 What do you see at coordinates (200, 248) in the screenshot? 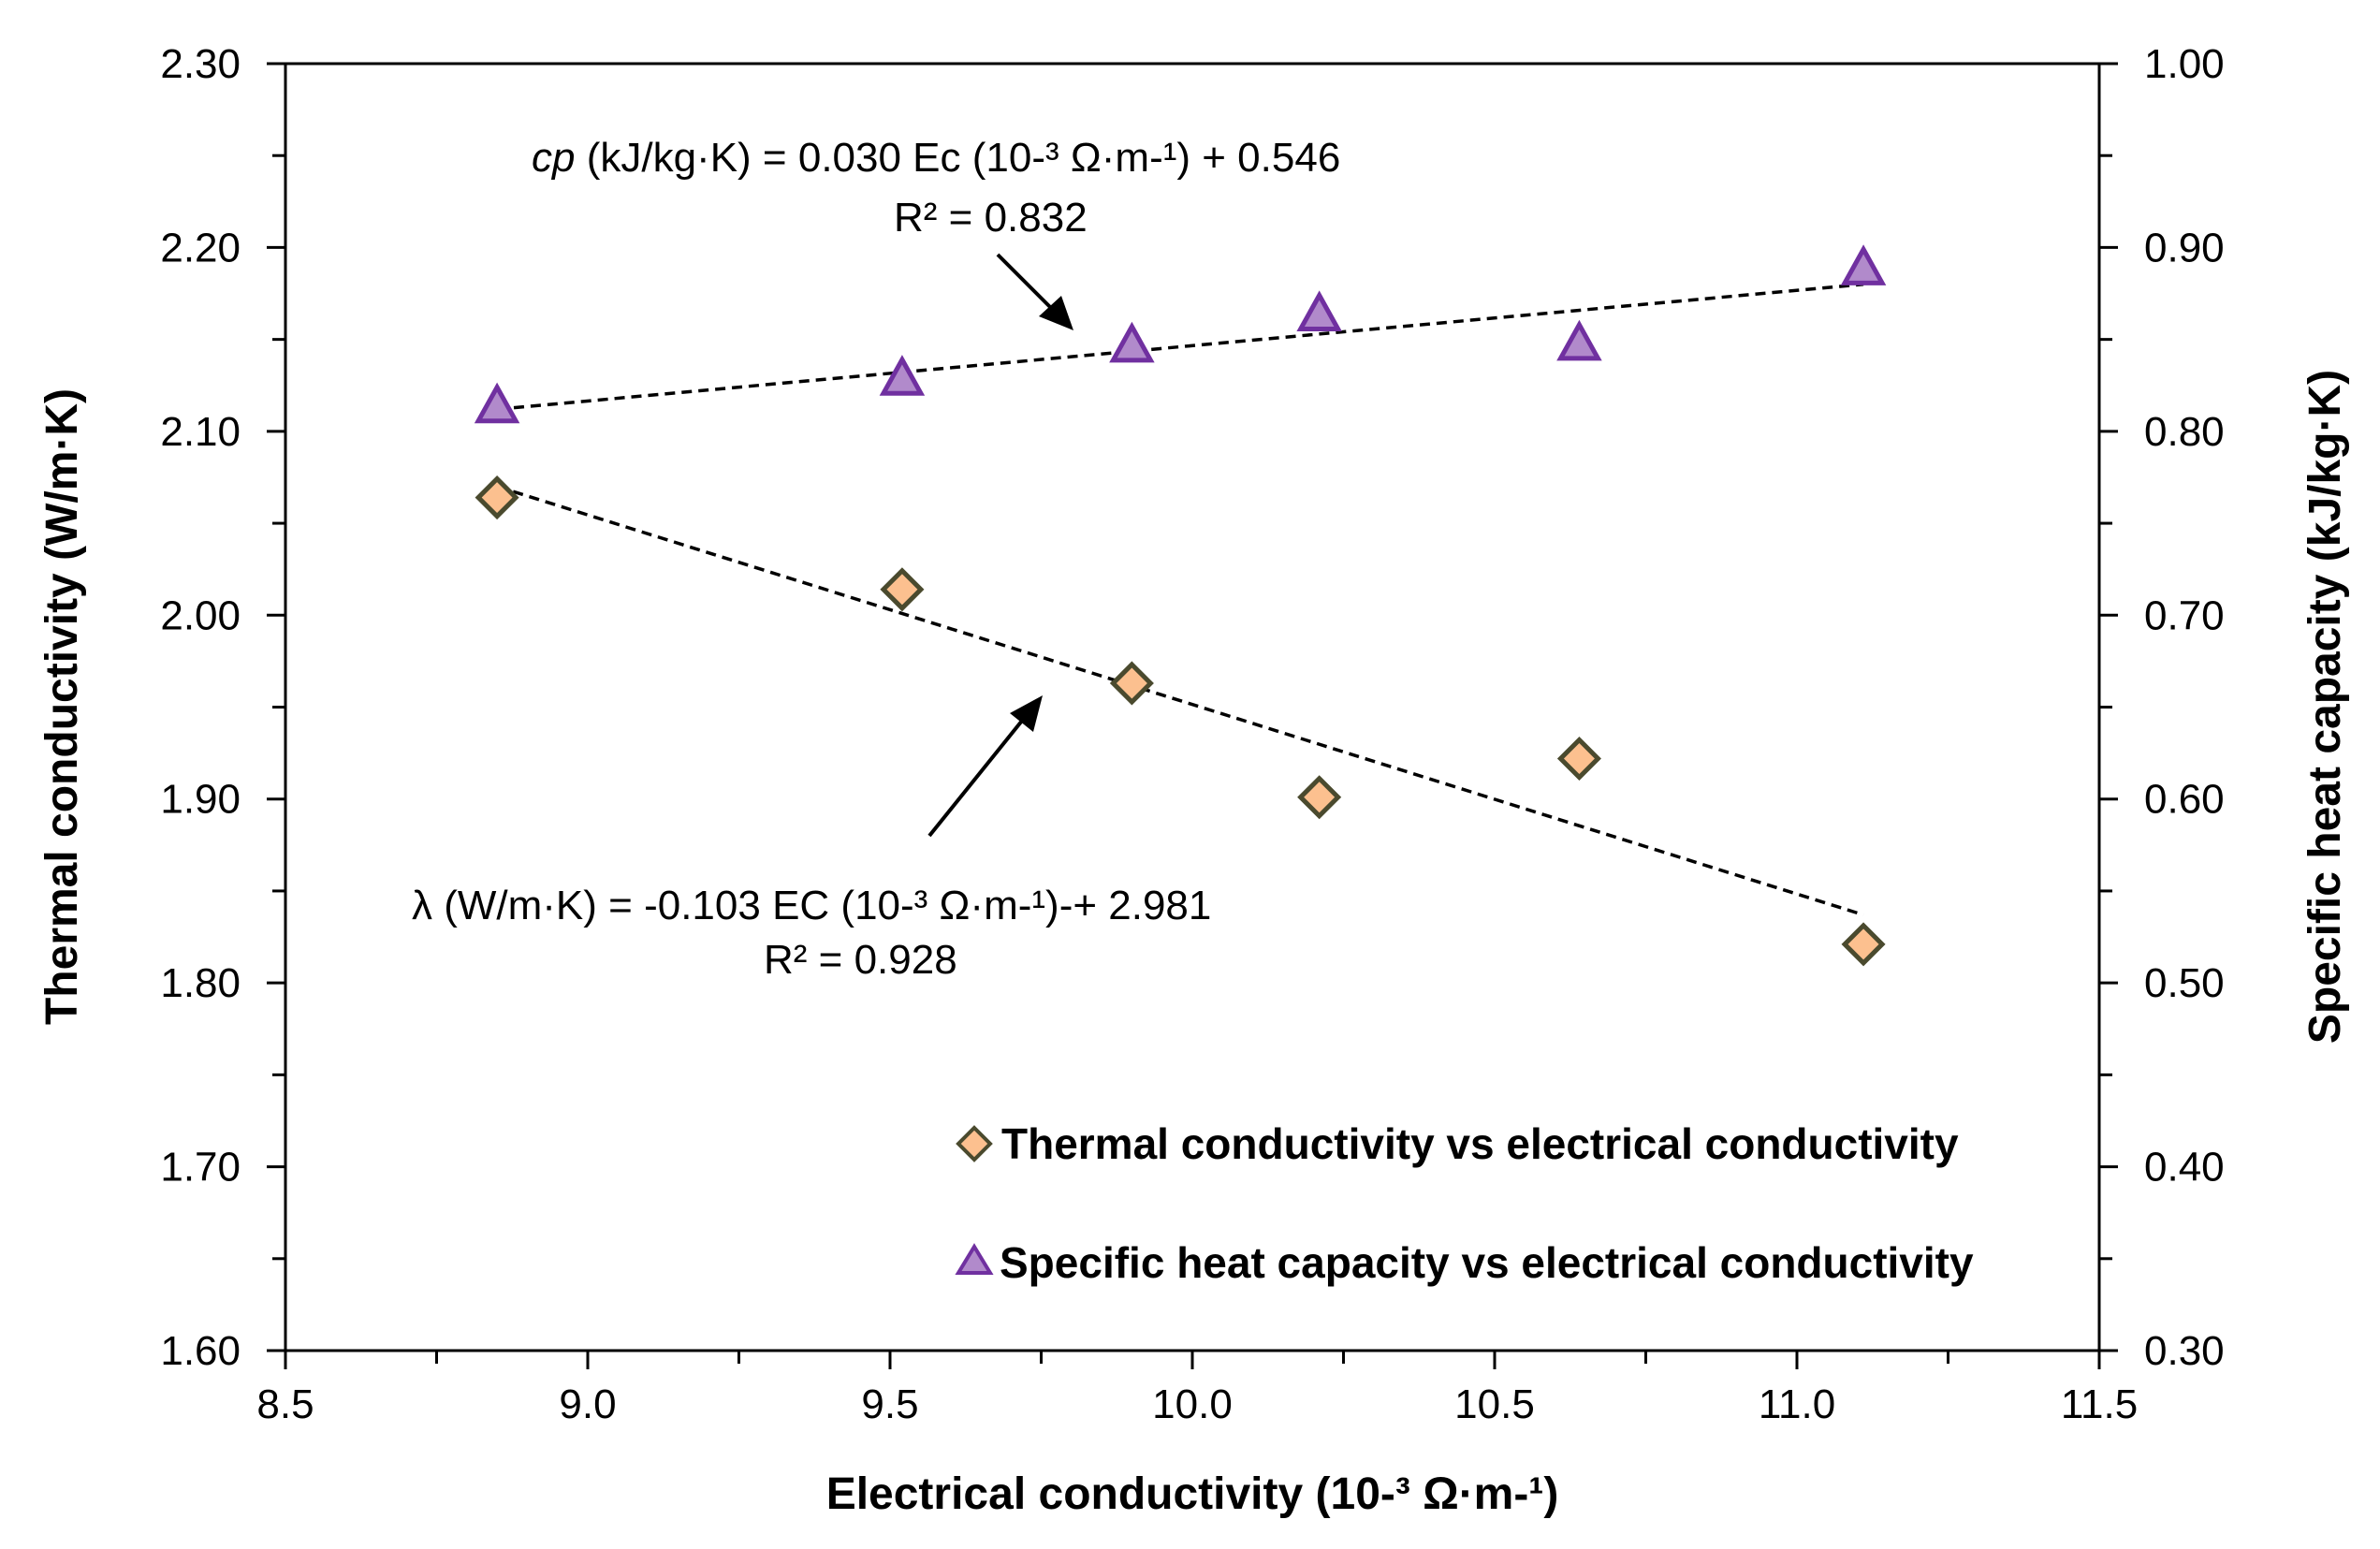
I see `y-tick-label: 2.20` at bounding box center [200, 248].